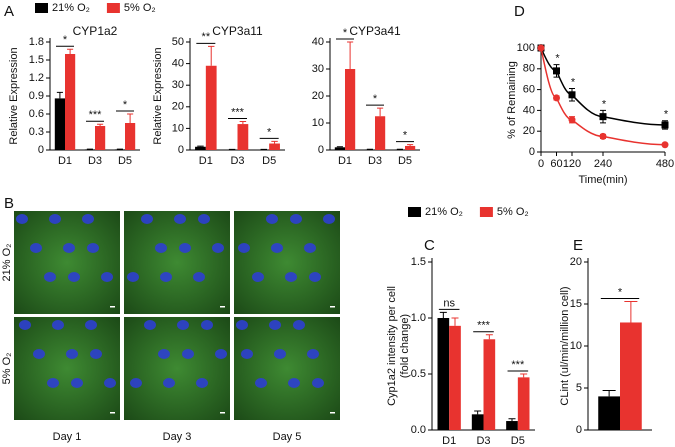 The image size is (675, 447). I want to click on y-axis-label: % of Remaining, so click(512, 100).